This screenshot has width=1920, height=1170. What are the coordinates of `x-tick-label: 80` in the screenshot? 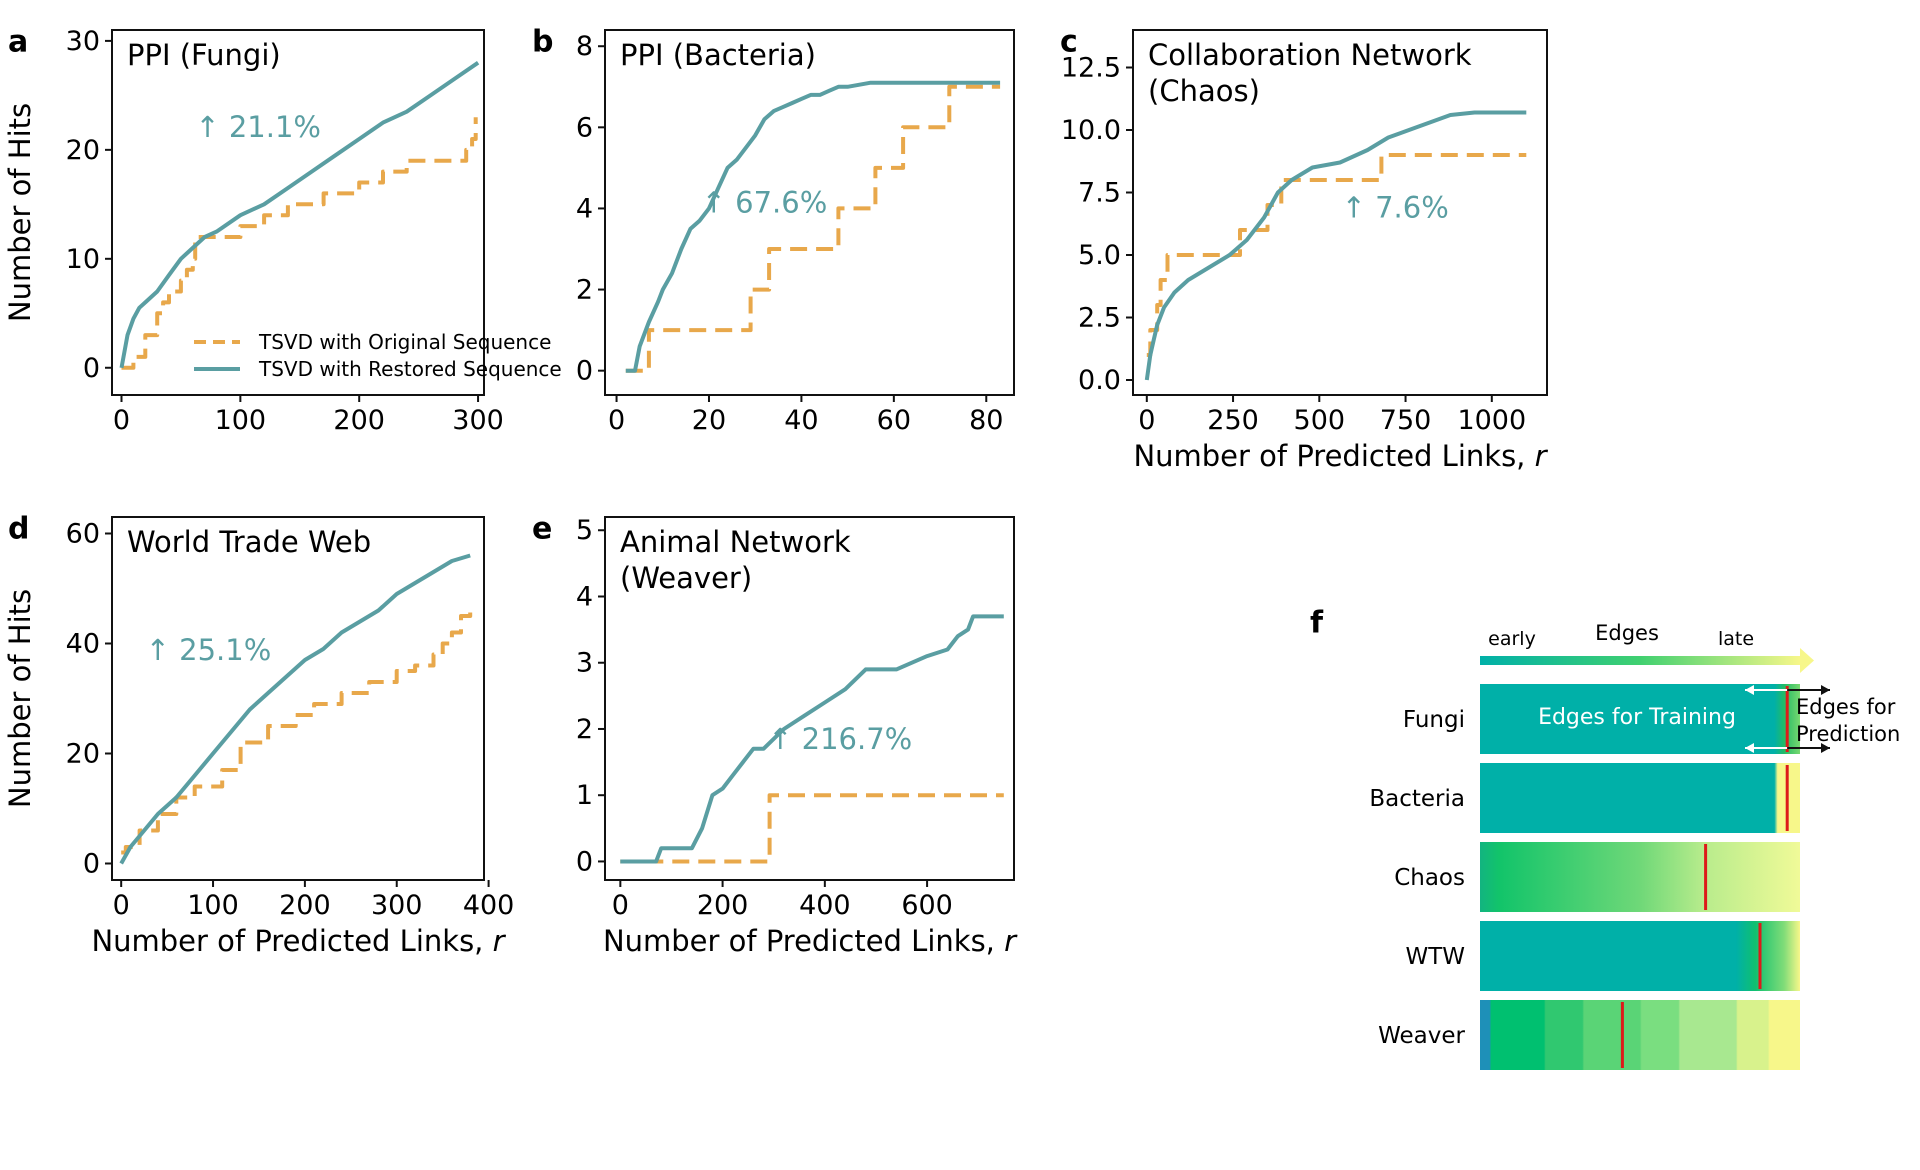 It's located at (986, 420).